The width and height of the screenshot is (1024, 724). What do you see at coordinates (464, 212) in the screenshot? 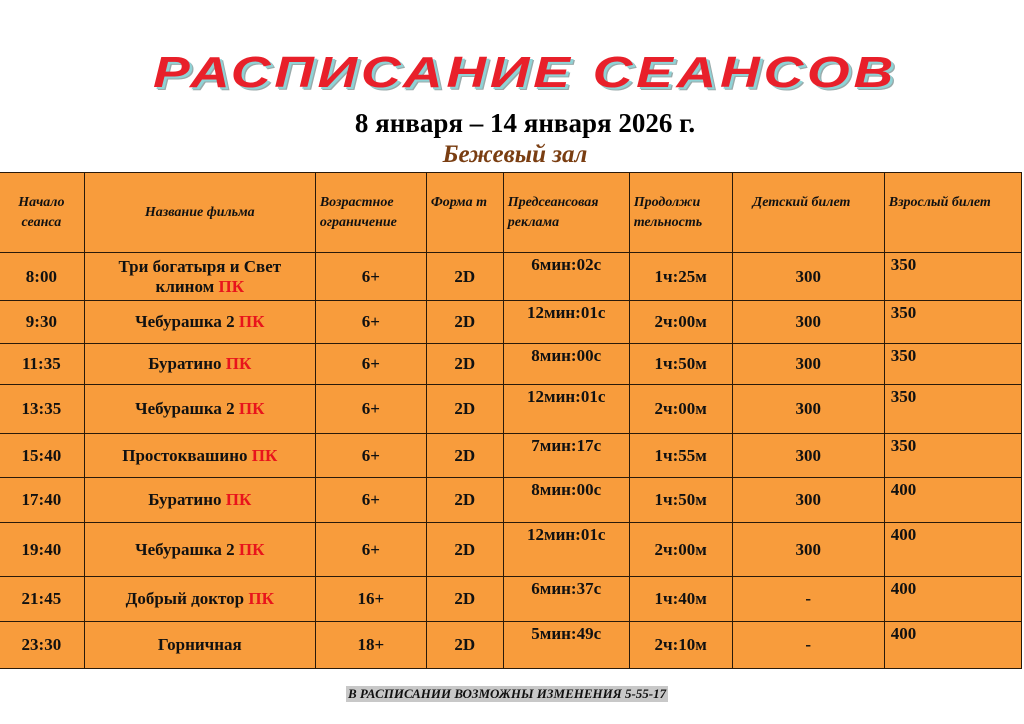
I see `col-format: Форма т` at bounding box center [464, 212].